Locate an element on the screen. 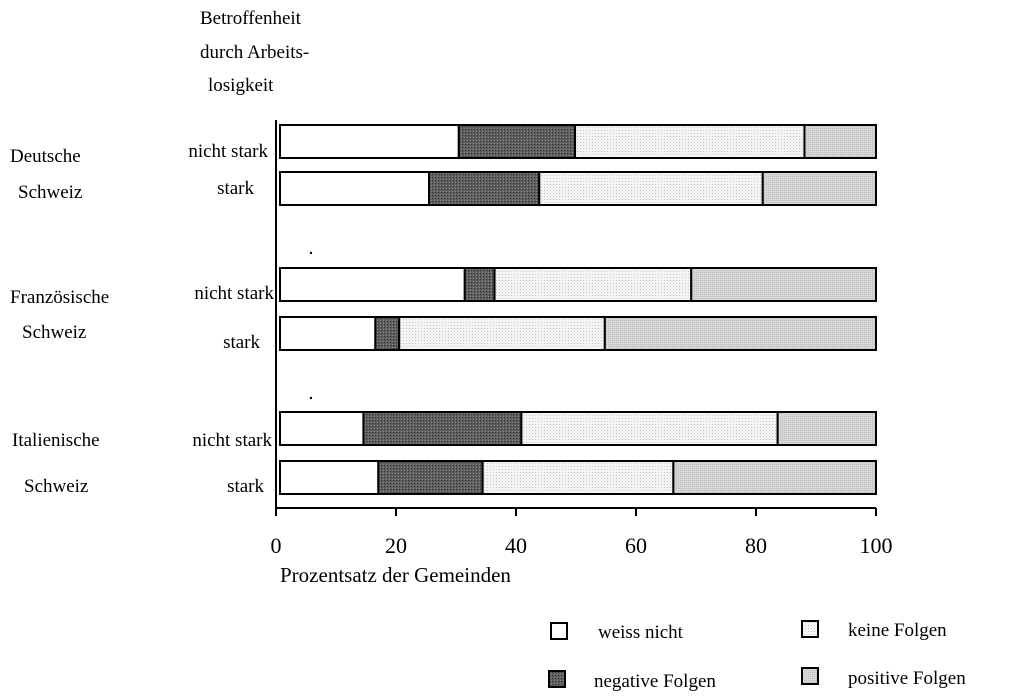 This screenshot has height=696, width=1020. bar-segment-franzoesische-stark-weiss-nicht is located at coordinates (328, 333).